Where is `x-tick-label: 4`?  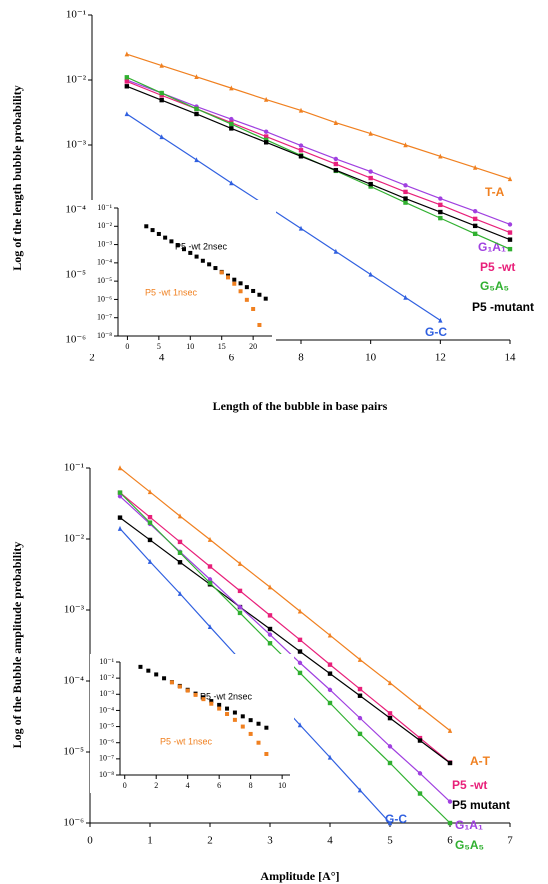
x-tick-label: 4 is located at coordinates (162, 358).